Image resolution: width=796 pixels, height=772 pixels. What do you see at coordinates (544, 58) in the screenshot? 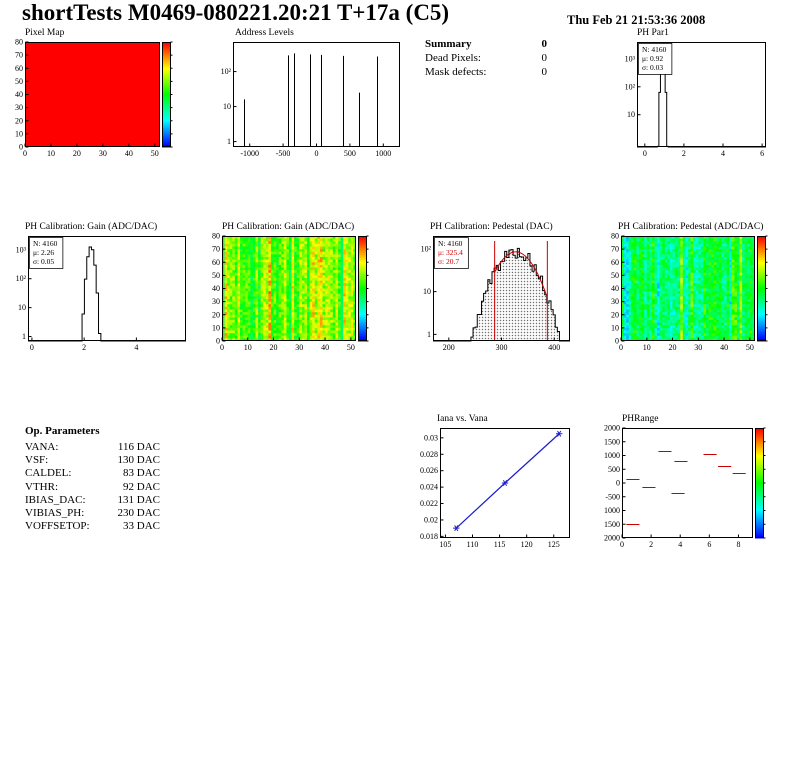
I see `dead-pixels-value: 0` at bounding box center [544, 58].